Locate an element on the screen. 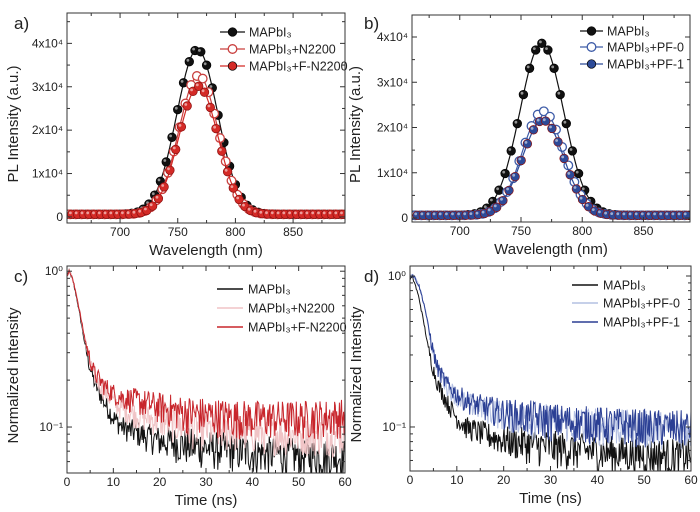  plot-area is located at coordinates (206, 132).